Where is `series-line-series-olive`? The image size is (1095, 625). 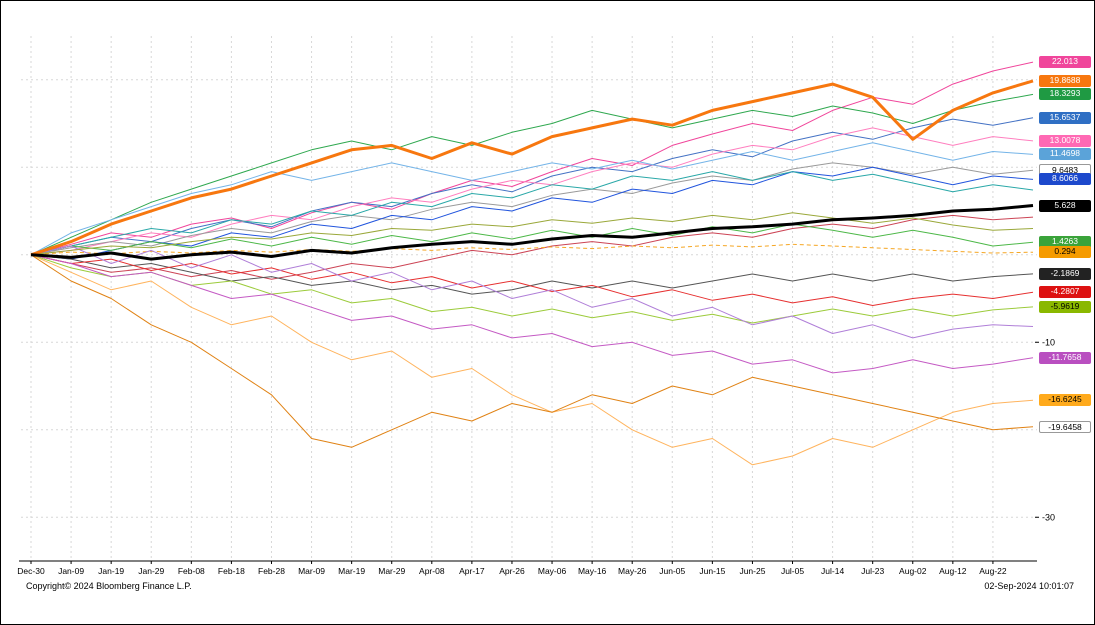
series-line-series-olive is located at coordinates (532, 234).